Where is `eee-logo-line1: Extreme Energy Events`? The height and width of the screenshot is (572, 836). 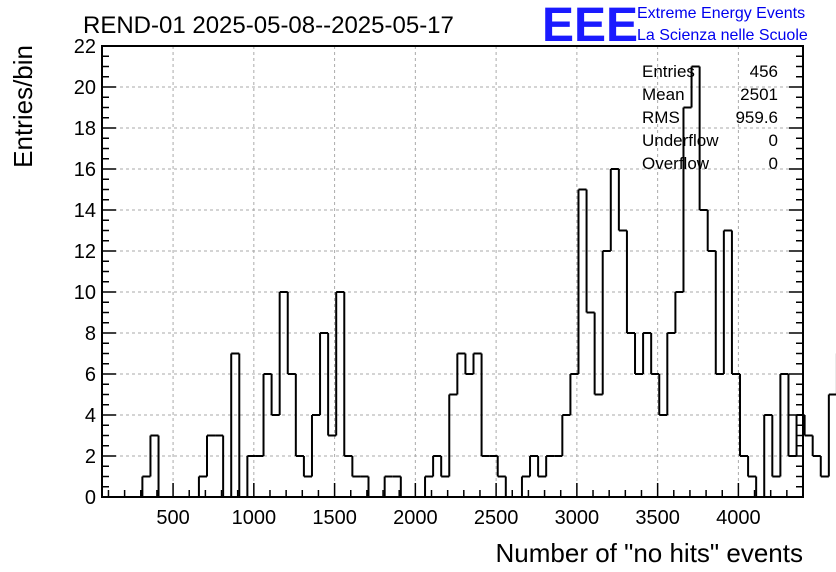 eee-logo-line1: Extreme Energy Events is located at coordinates (721, 13).